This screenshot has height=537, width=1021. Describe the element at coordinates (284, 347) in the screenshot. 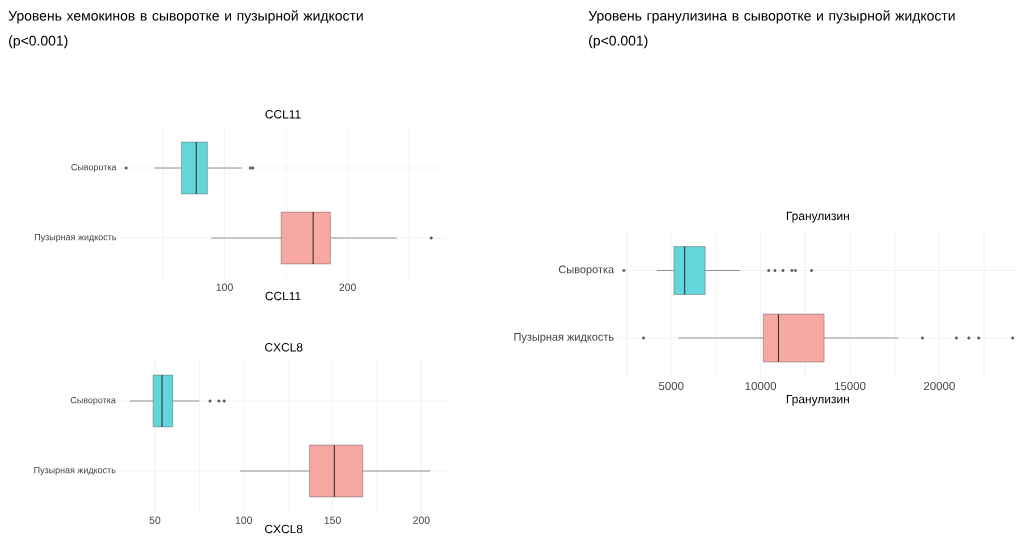

I see `chart-title: CXCL8` at that location.